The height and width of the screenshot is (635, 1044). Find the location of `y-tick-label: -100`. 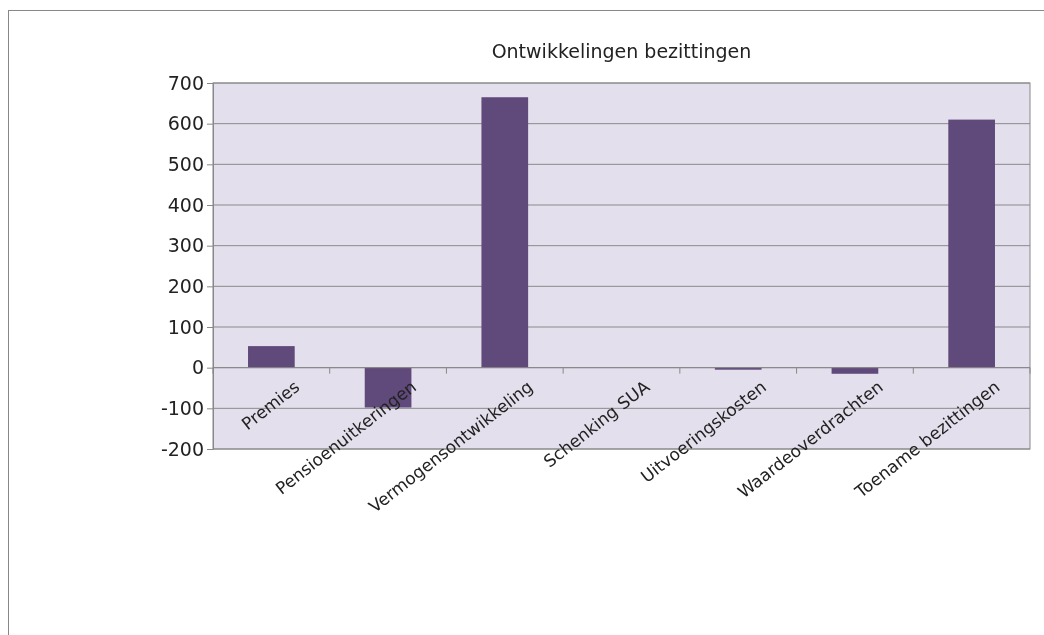

y-tick-label: -100 is located at coordinates (182, 407).